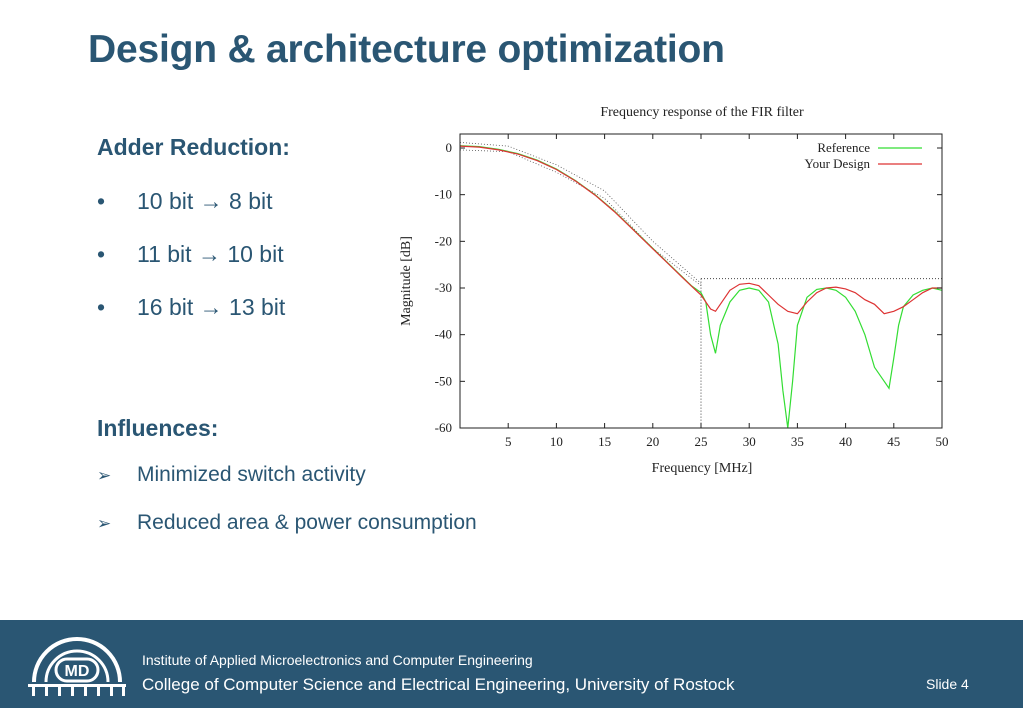  Describe the element at coordinates (443, 427) in the screenshot. I see `y-tick-label: -60` at that location.